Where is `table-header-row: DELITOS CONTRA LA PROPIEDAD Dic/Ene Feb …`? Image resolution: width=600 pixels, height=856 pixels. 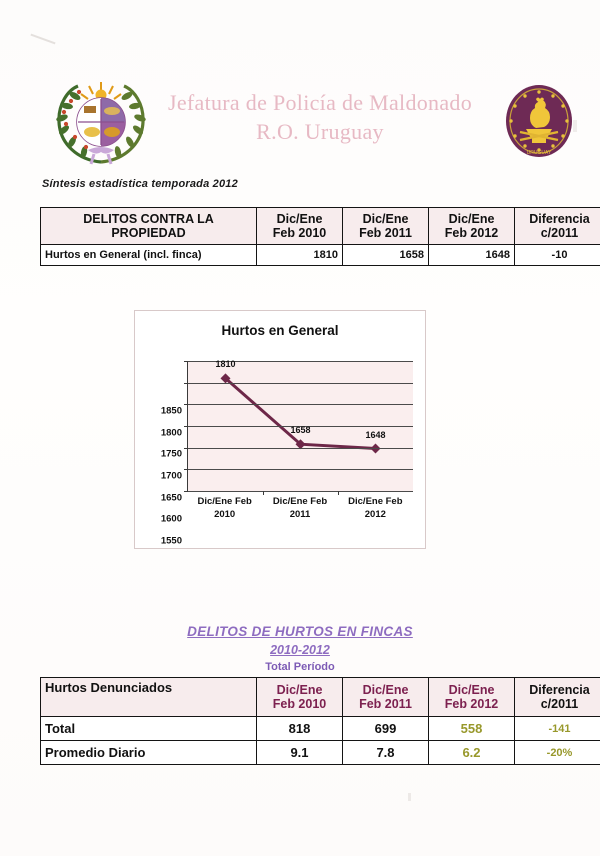 table-header-row: DELITOS CONTRA LA PROPIEDAD Dic/Ene Feb … is located at coordinates (320, 226).